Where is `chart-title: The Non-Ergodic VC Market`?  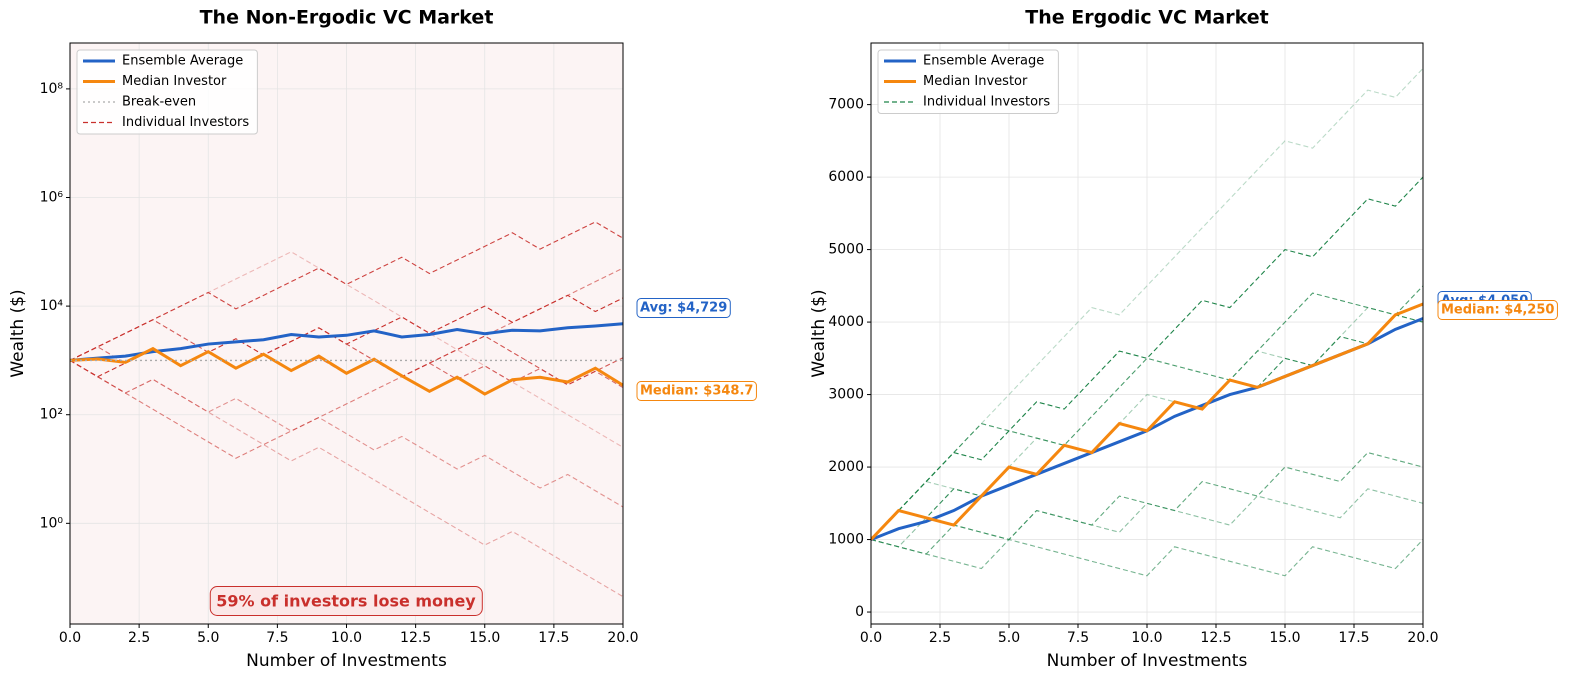
chart-title: The Non-Ergodic VC Market is located at coordinates (347, 18).